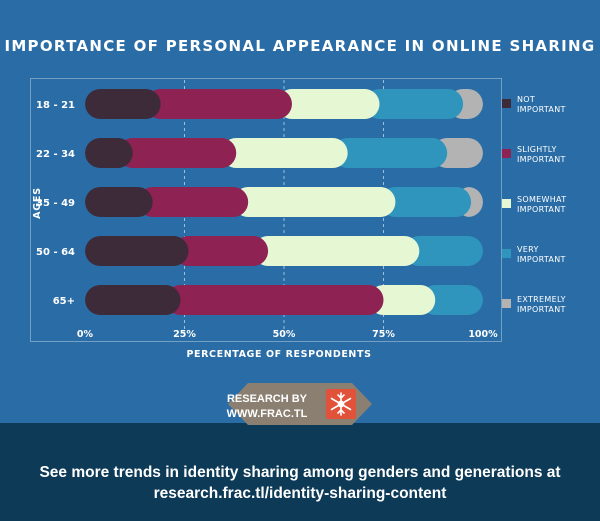  What do you see at coordinates (119, 202) in the screenshot?
I see `bar-3-not-important` at bounding box center [119, 202].